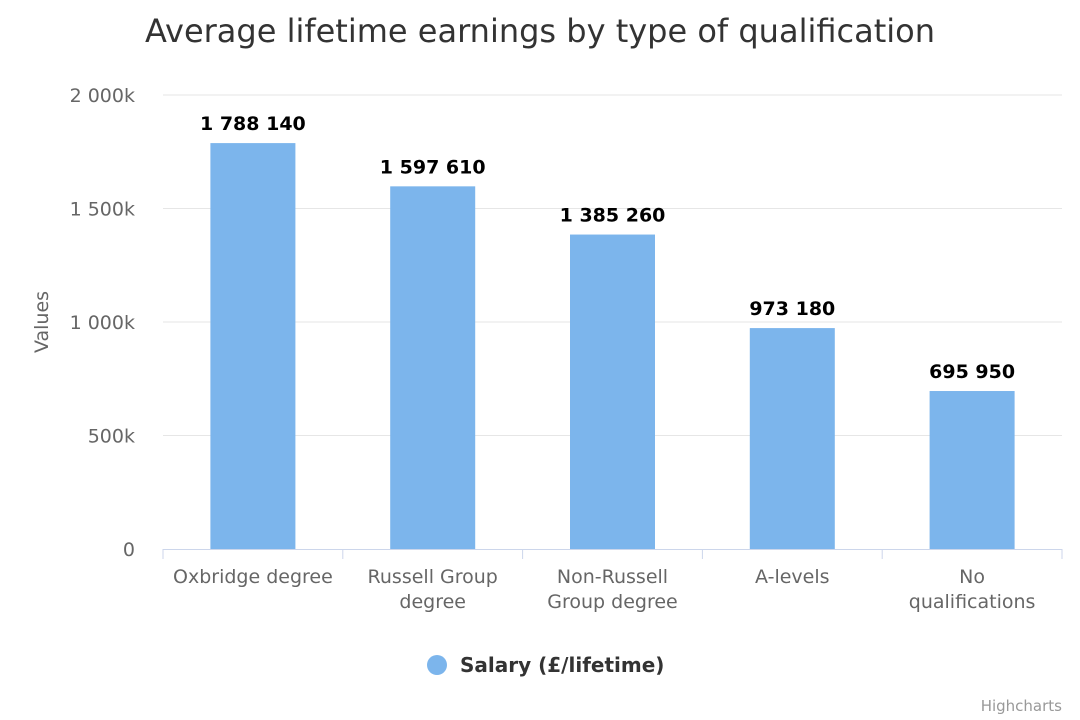 The width and height of the screenshot is (1080, 720). What do you see at coordinates (42, 322) in the screenshot?
I see `y-axis-title: Values` at bounding box center [42, 322].